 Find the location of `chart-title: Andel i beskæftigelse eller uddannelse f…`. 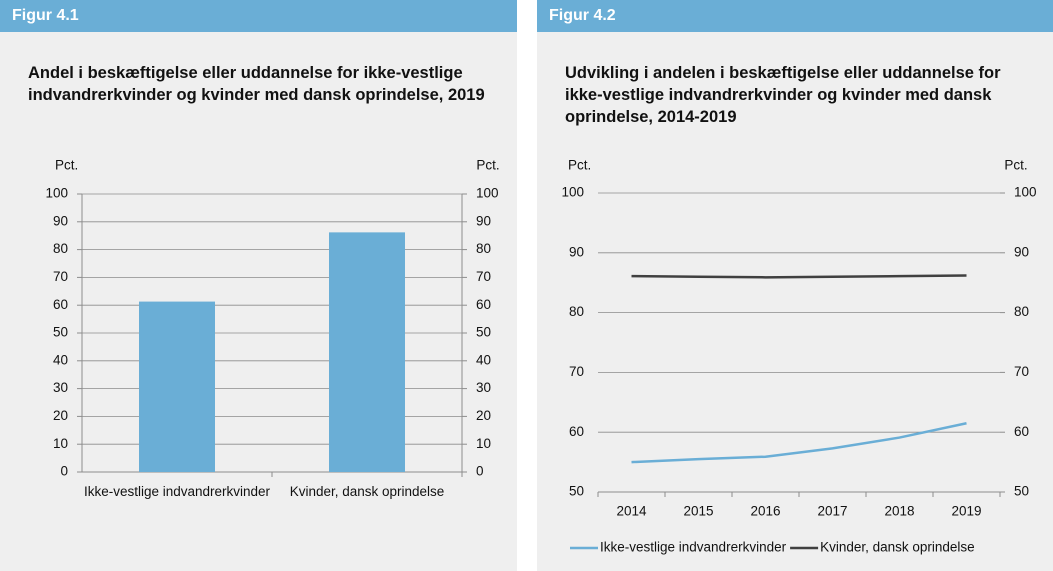

chart-title: Andel i beskæftigelse eller uddannelse f… is located at coordinates (256, 84).